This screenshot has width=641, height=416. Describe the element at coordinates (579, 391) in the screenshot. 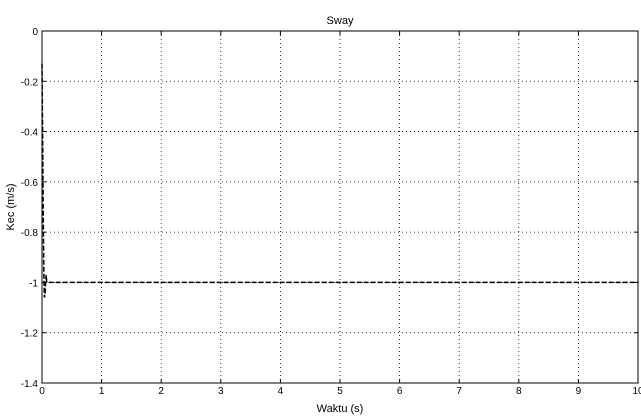

I see `x-tick-label: 9` at that location.